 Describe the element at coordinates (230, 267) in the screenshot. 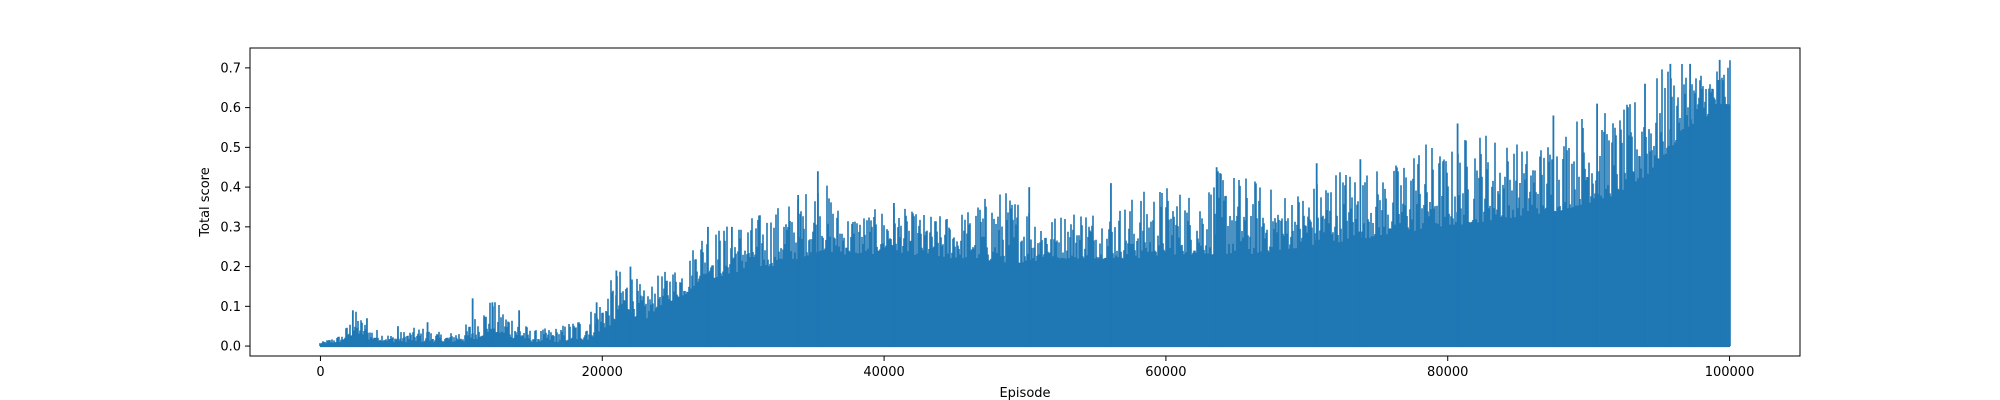

I see `y-tick-label: 0.2` at that location.